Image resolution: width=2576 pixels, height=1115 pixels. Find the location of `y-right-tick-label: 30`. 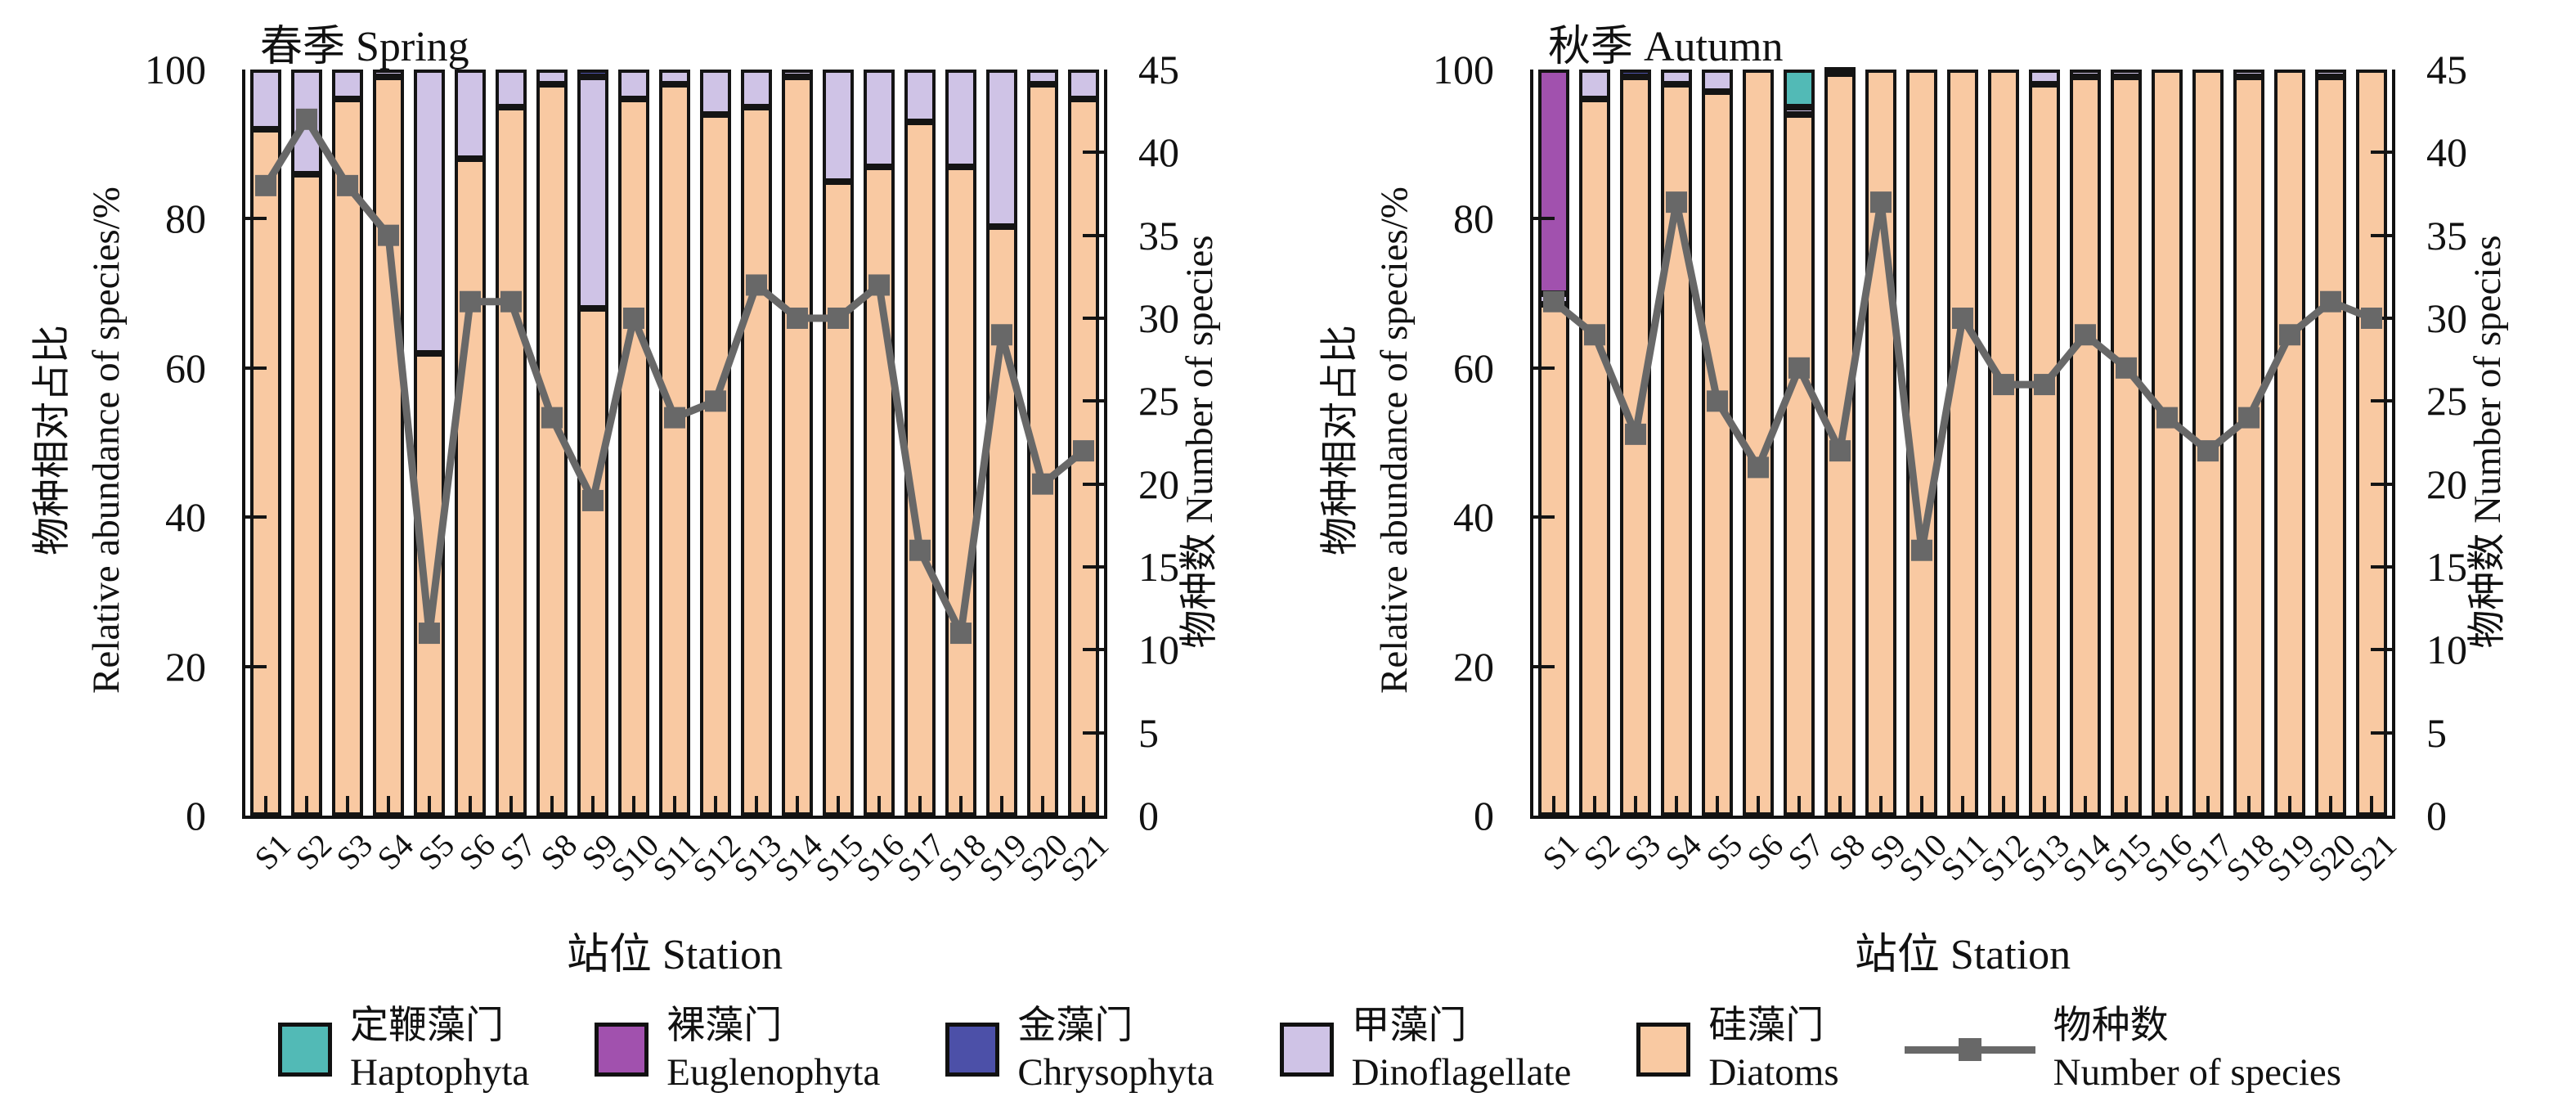

y-right-tick-label: 30 is located at coordinates (2446, 318).